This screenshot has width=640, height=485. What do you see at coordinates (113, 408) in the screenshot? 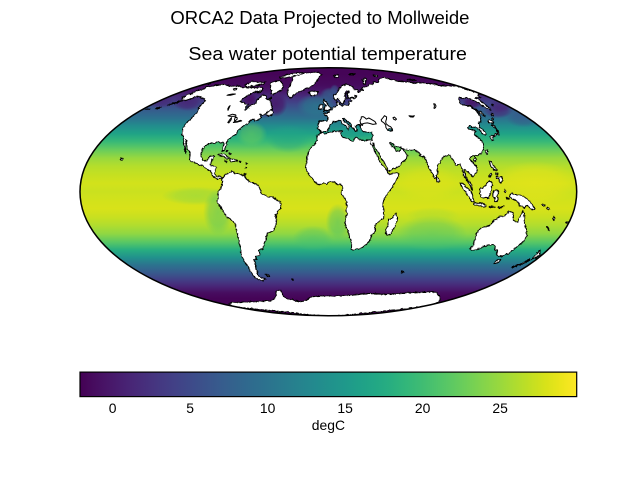
I see `svg-text: 0` at bounding box center [113, 408].